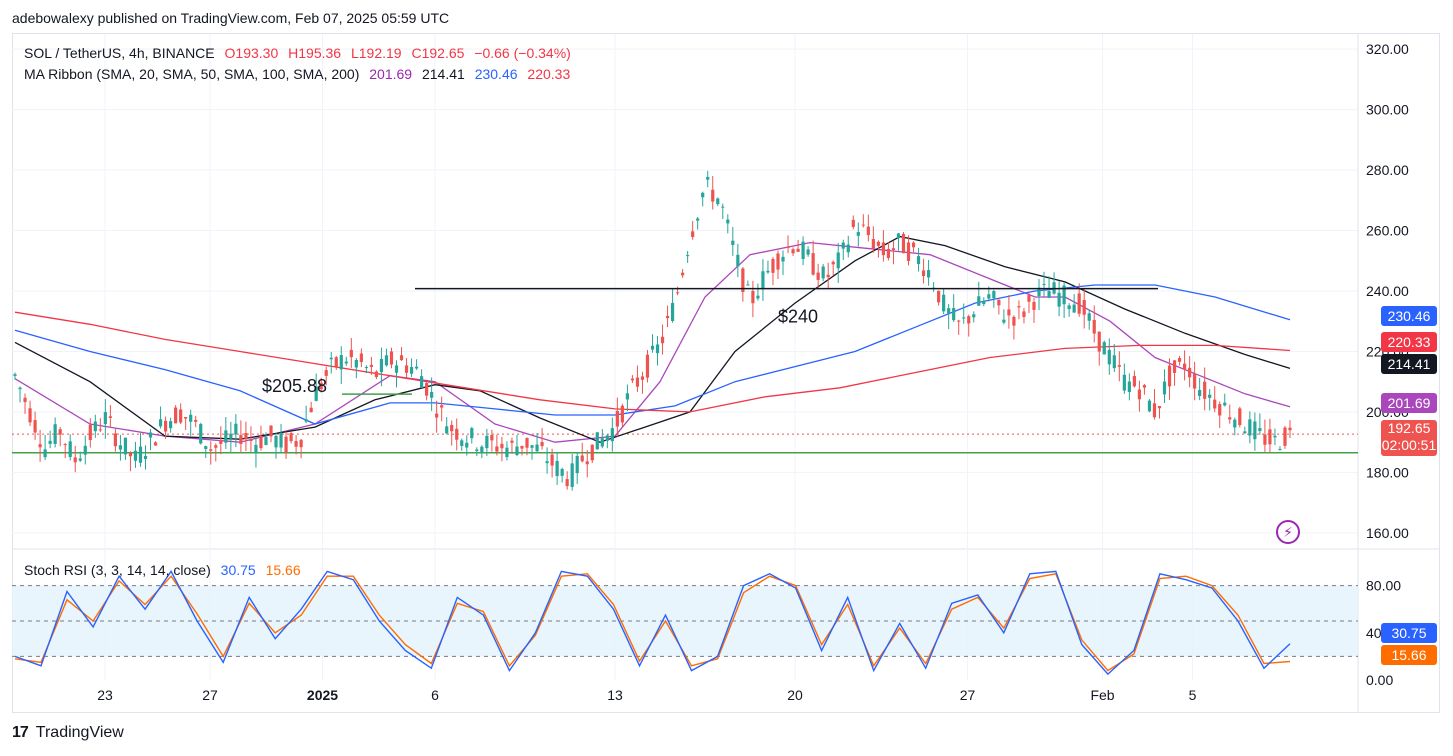 Image resolution: width=1453 pixels, height=756 pixels. I want to click on rsi-tick-label: 0.00, so click(1379, 680).